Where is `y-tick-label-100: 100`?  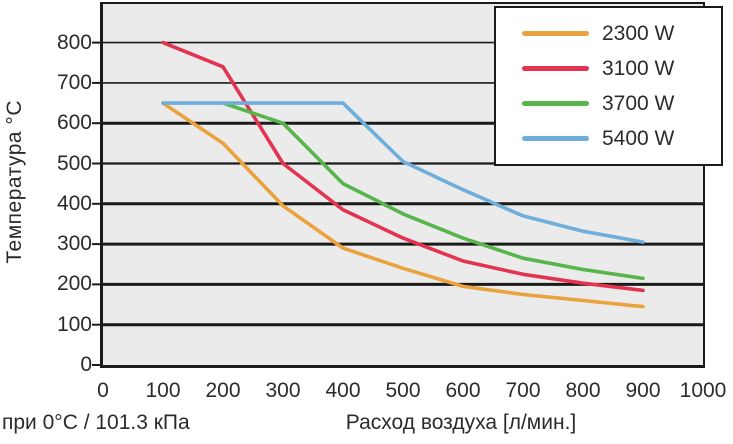
y-tick-label-100: 100 is located at coordinates (74, 324).